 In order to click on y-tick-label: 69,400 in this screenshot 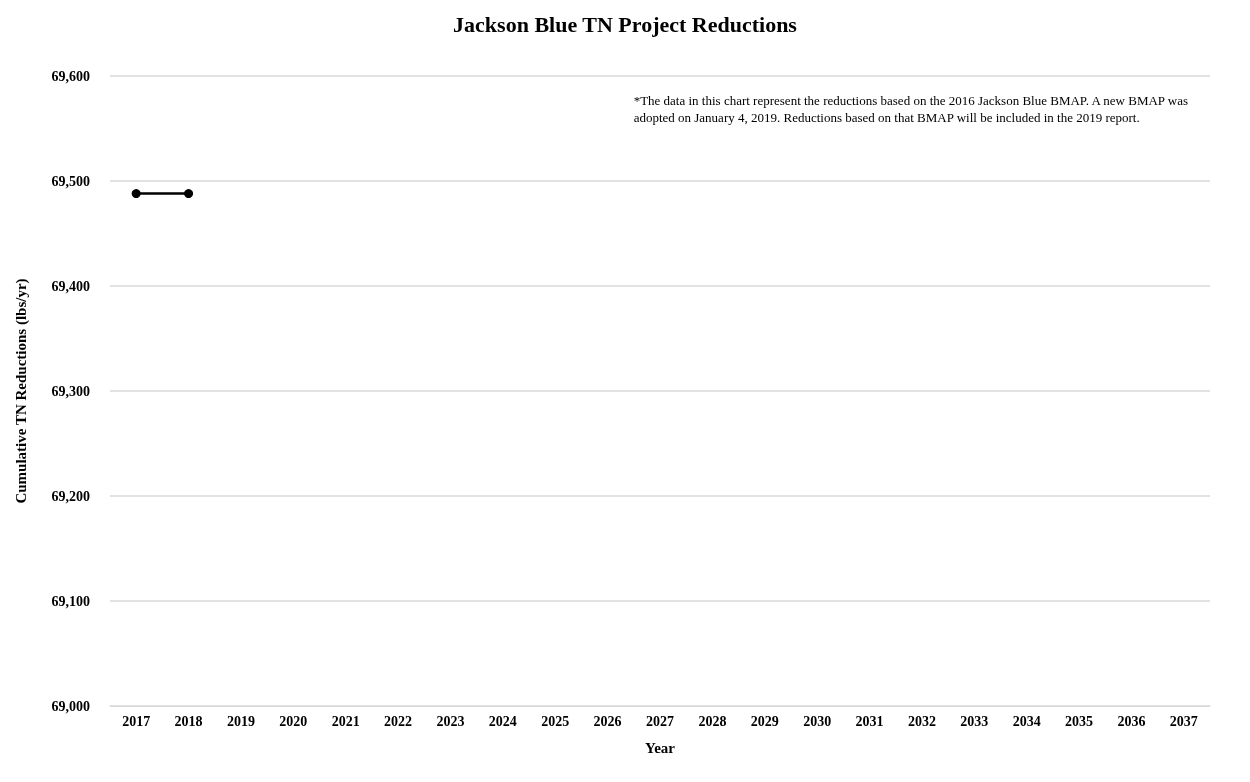, I will do `click(70, 286)`.